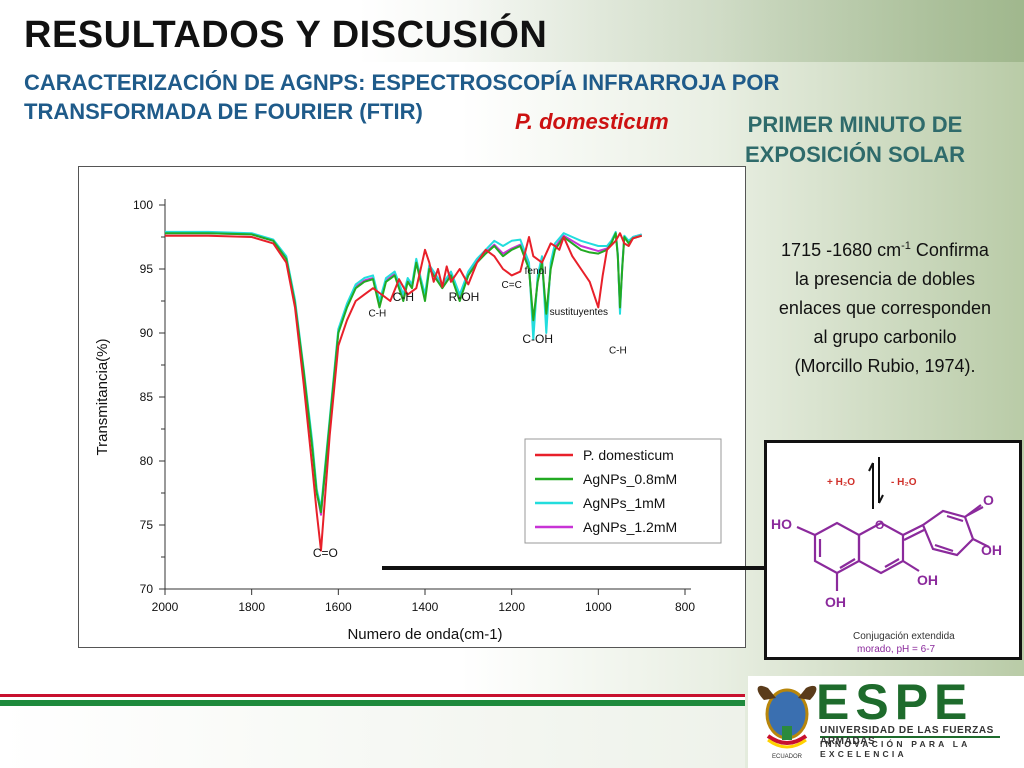 Image resolution: width=1024 pixels, height=768 pixels. What do you see at coordinates (147, 589) in the screenshot?
I see `y-tick-label: 70` at bounding box center [147, 589].